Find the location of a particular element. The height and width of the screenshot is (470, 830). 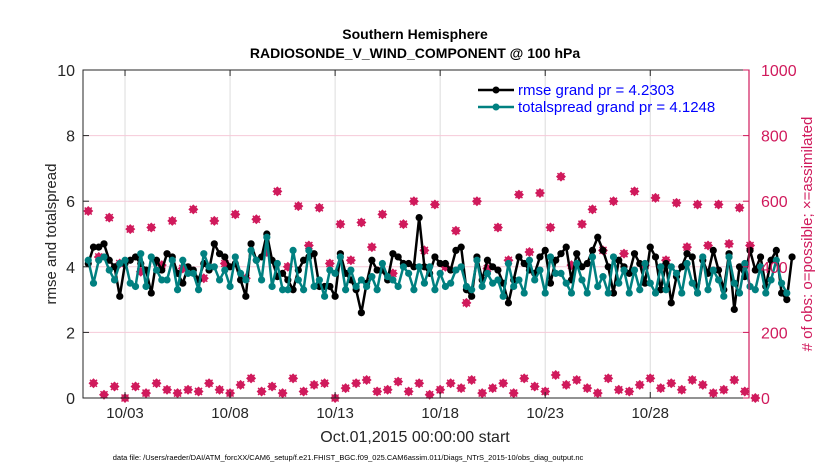

x-axis-label: Oct.01,2015 00:00:00 start is located at coordinates (415, 437).